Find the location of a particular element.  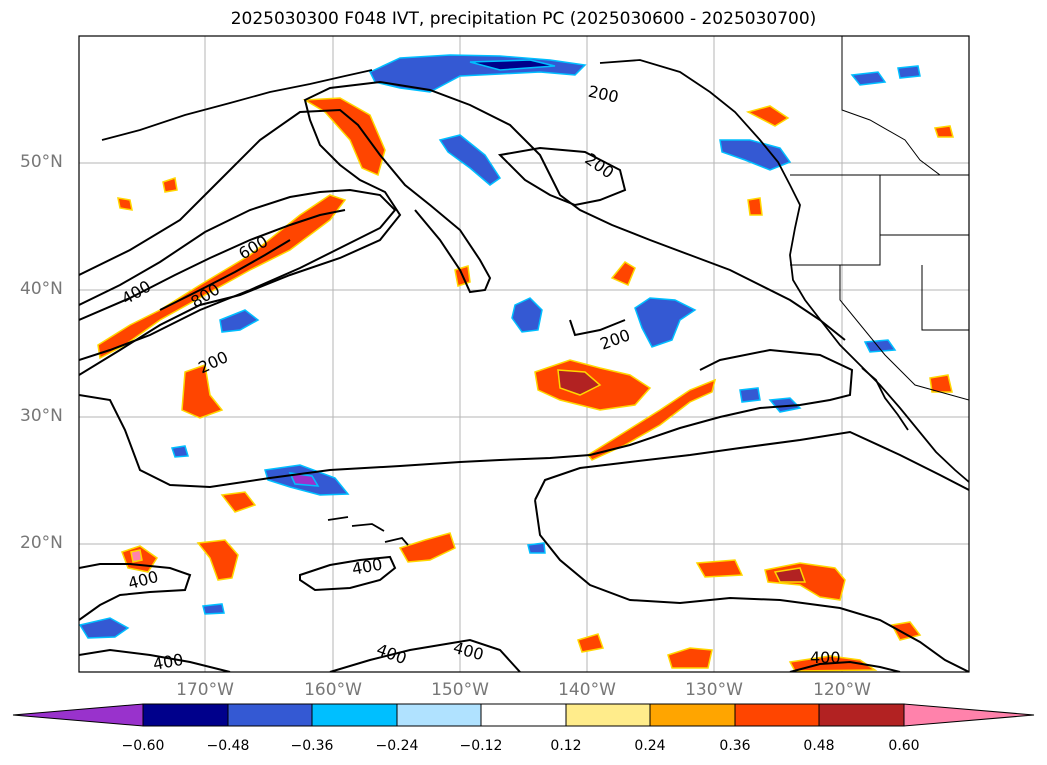

colorbar-tick-label: −0.12 is located at coordinates (481, 746).